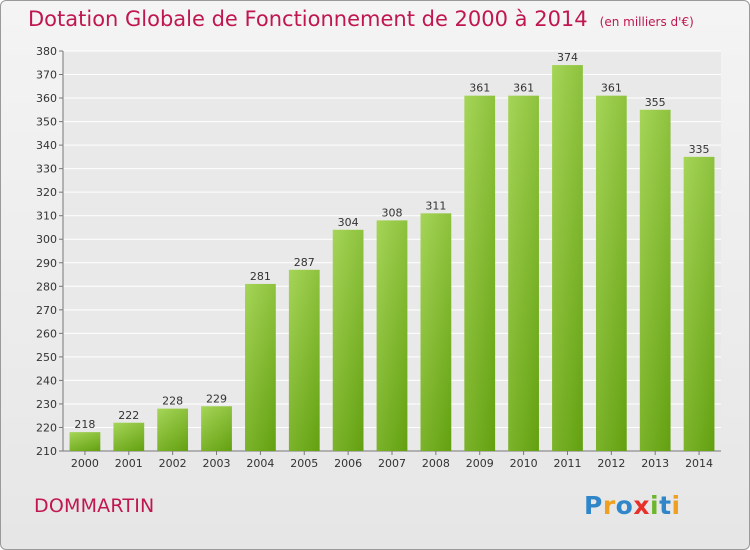 This screenshot has height=550, width=750. What do you see at coordinates (699, 149) in the screenshot?
I see `data-label: 335` at bounding box center [699, 149].